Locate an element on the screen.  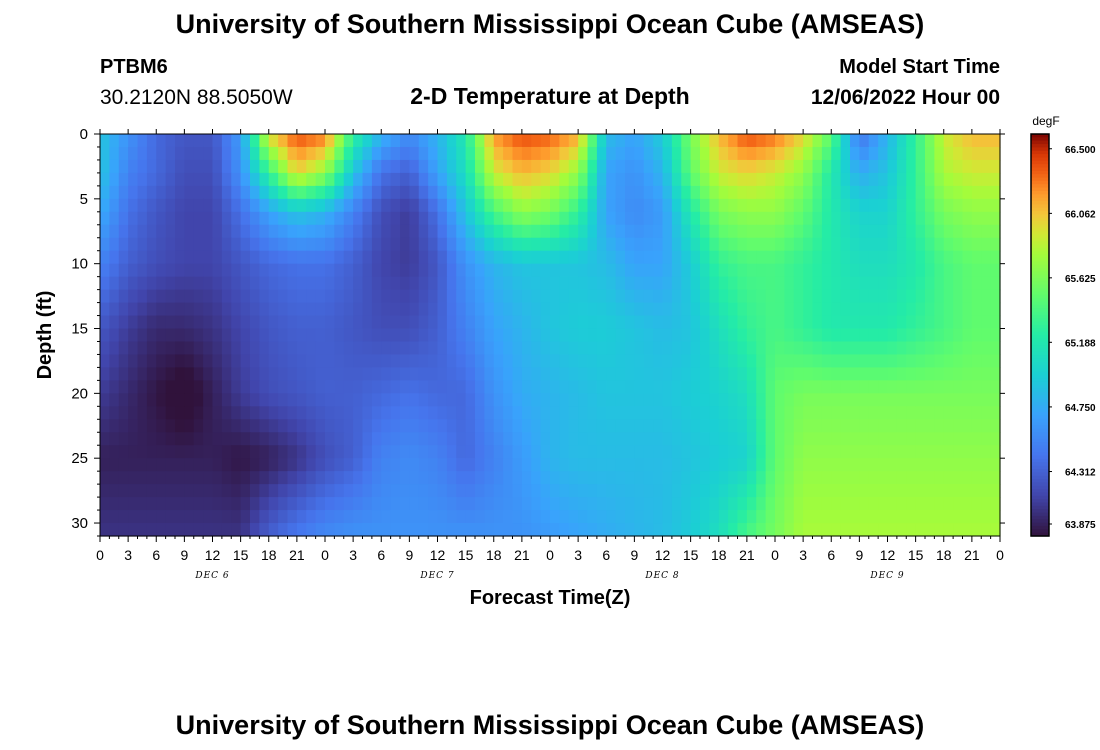
y-tick-label: 15 is located at coordinates (79, 329).